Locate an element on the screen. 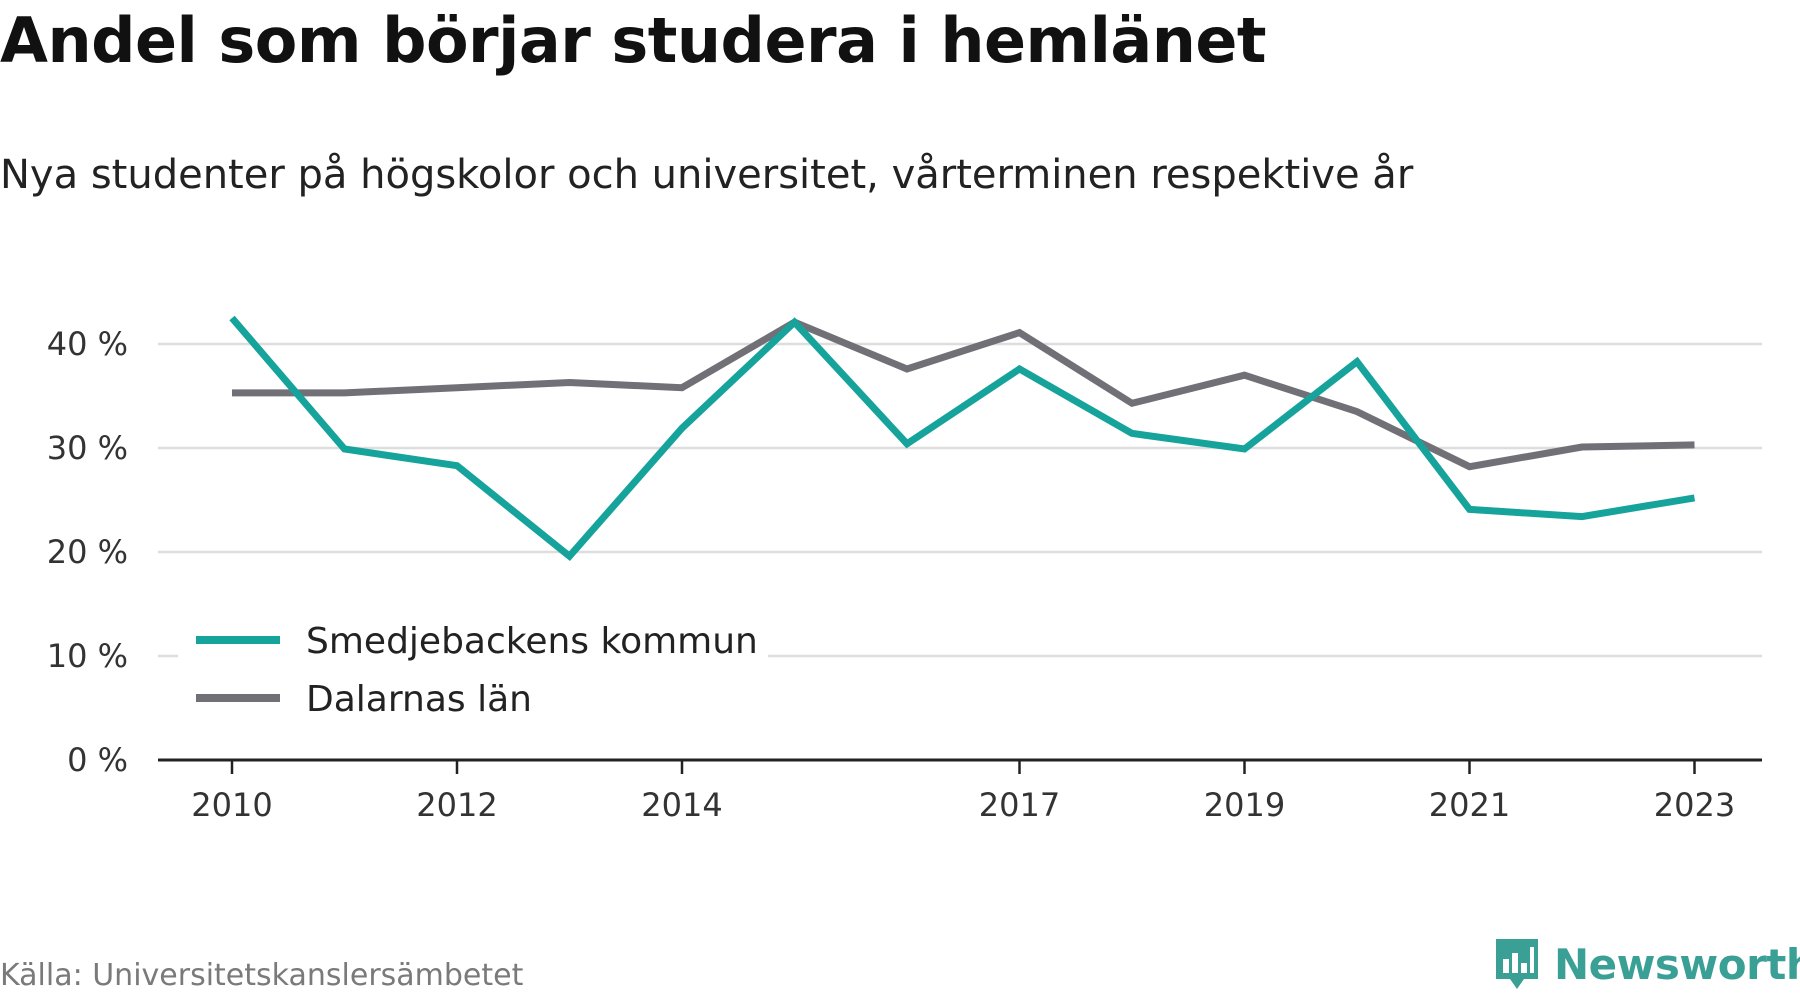 This screenshot has height=1000, width=1800. legend-label: Dalarnas län is located at coordinates (419, 699).